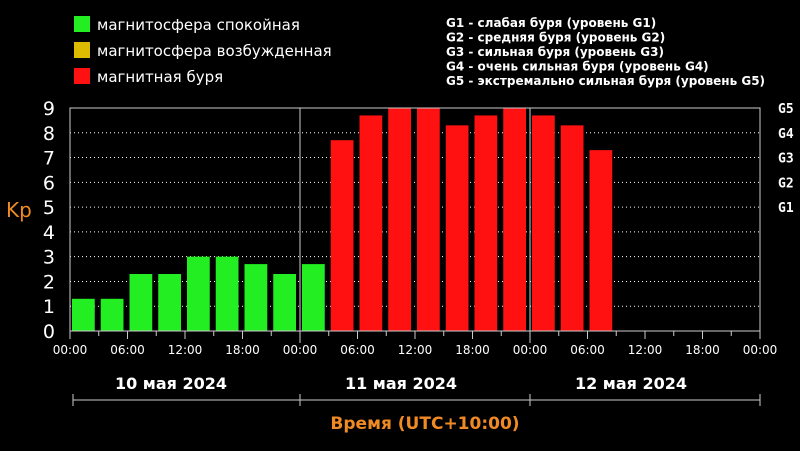 The width and height of the screenshot is (800, 451). What do you see at coordinates (555, 38) in the screenshot?
I see `storm-level-label: G2 - средняя буря (уровень G2)` at bounding box center [555, 38].